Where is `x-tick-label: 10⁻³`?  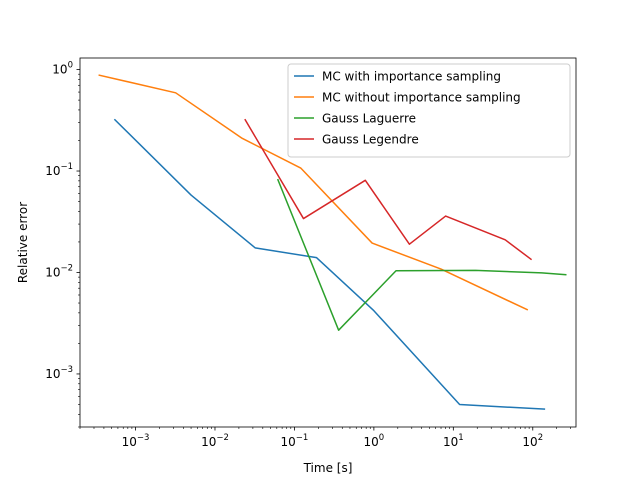
x-tick-label: 10⁻³ is located at coordinates (136, 441).